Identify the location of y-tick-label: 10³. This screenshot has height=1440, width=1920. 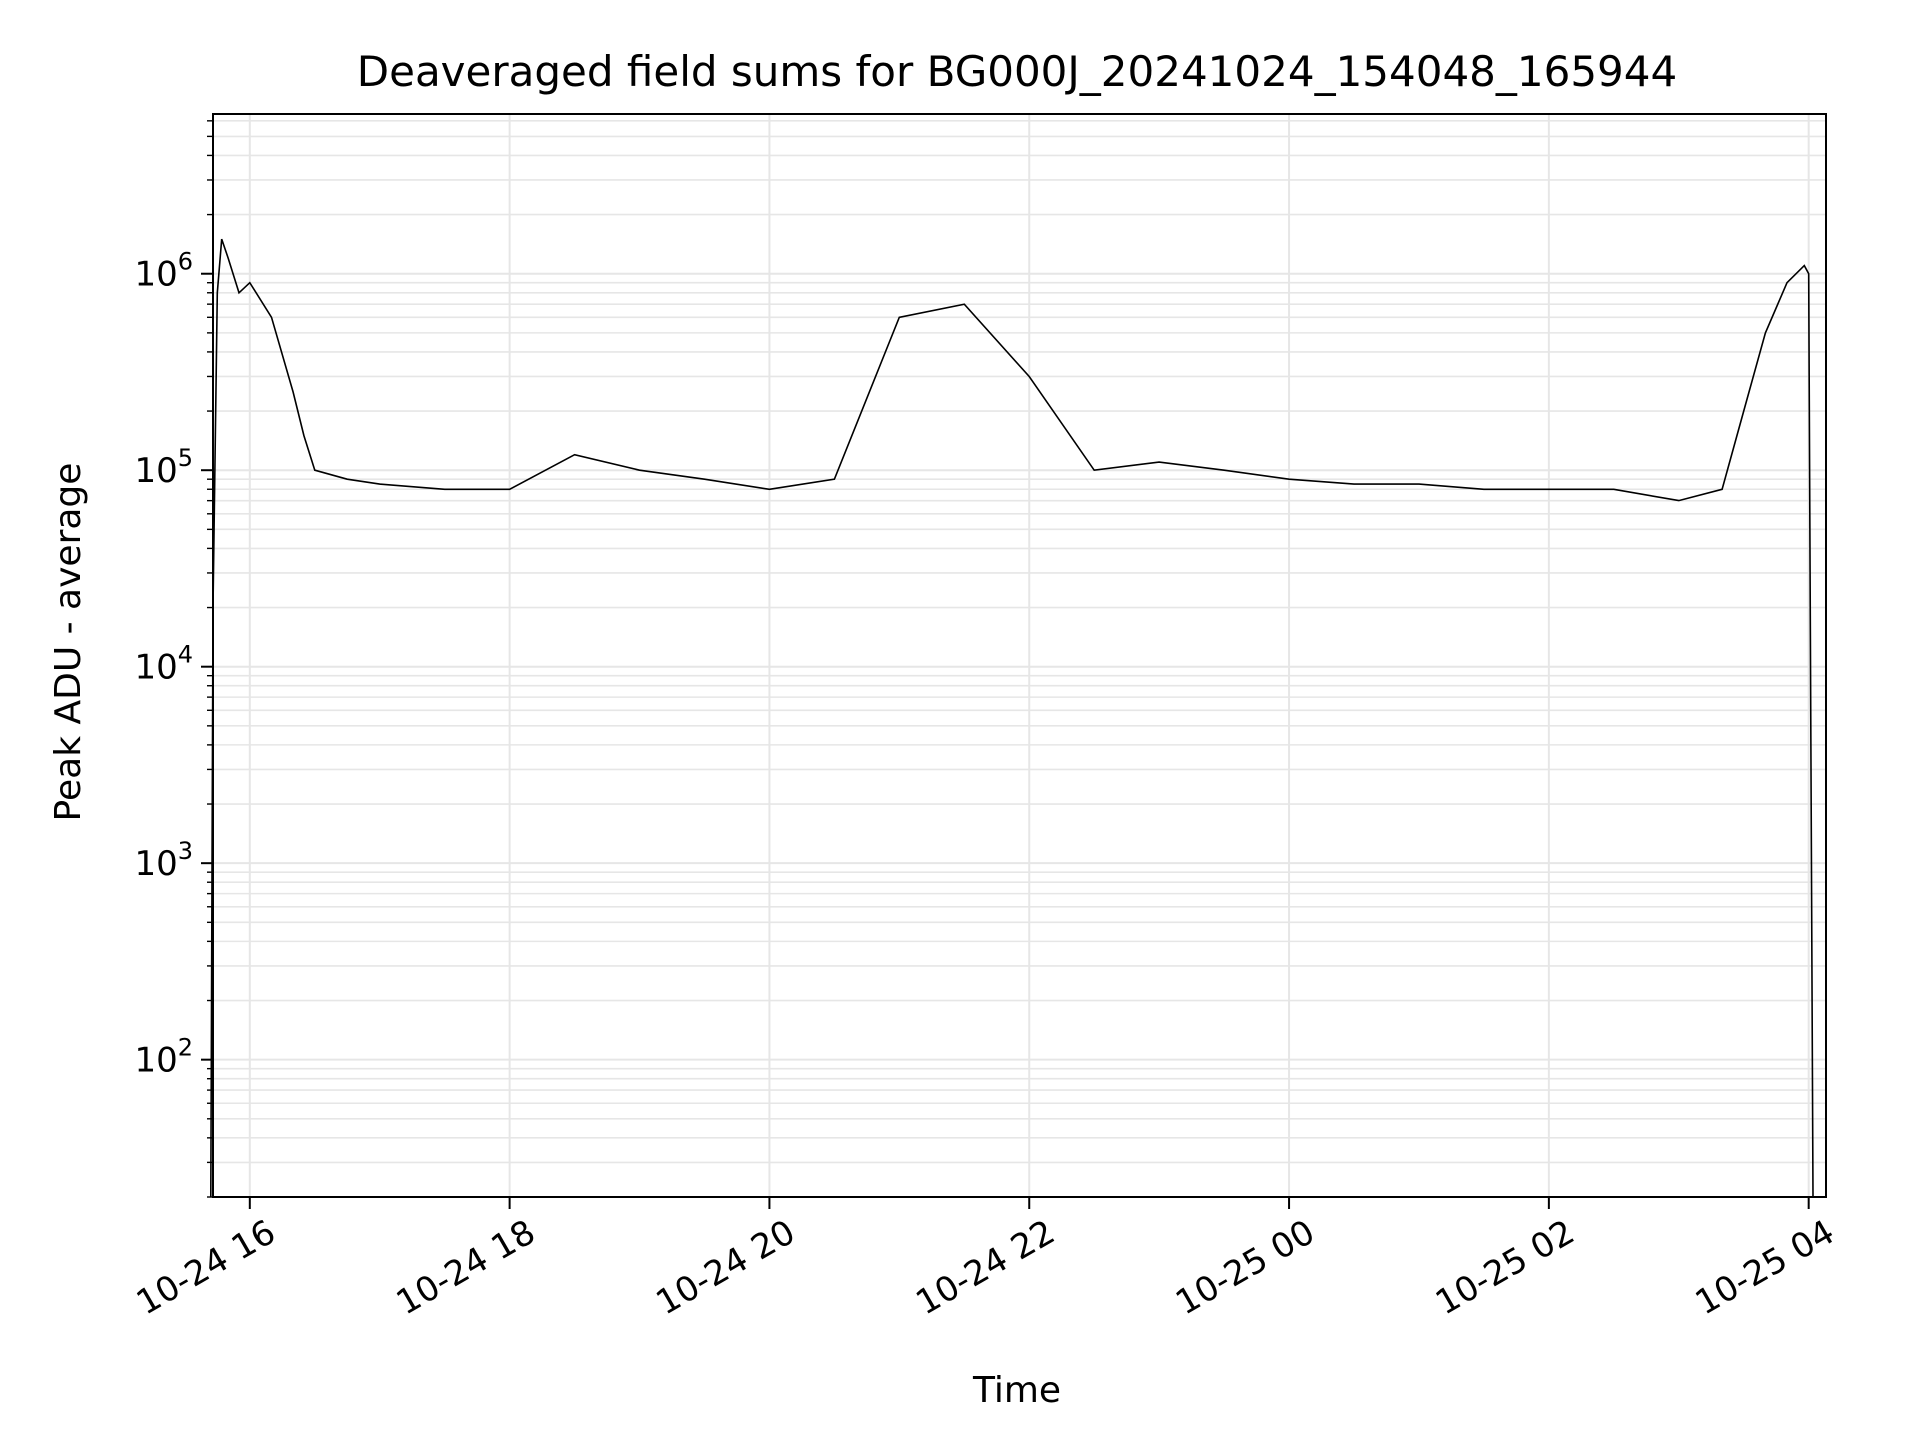
(163, 860).